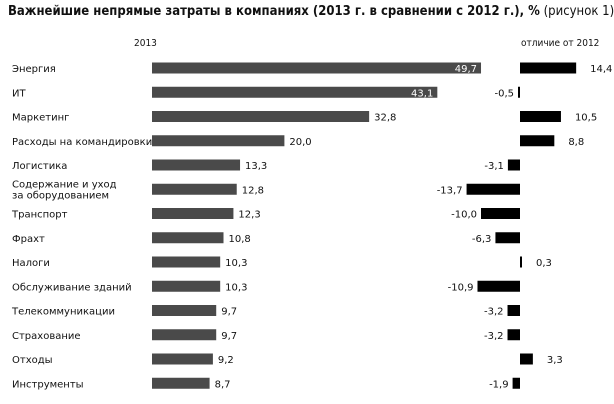 Image resolution: width=614 pixels, height=404 pixels. Describe the element at coordinates (464, 215) in the screenshot. I see `bar-diff-value-label: -10,0` at that location.